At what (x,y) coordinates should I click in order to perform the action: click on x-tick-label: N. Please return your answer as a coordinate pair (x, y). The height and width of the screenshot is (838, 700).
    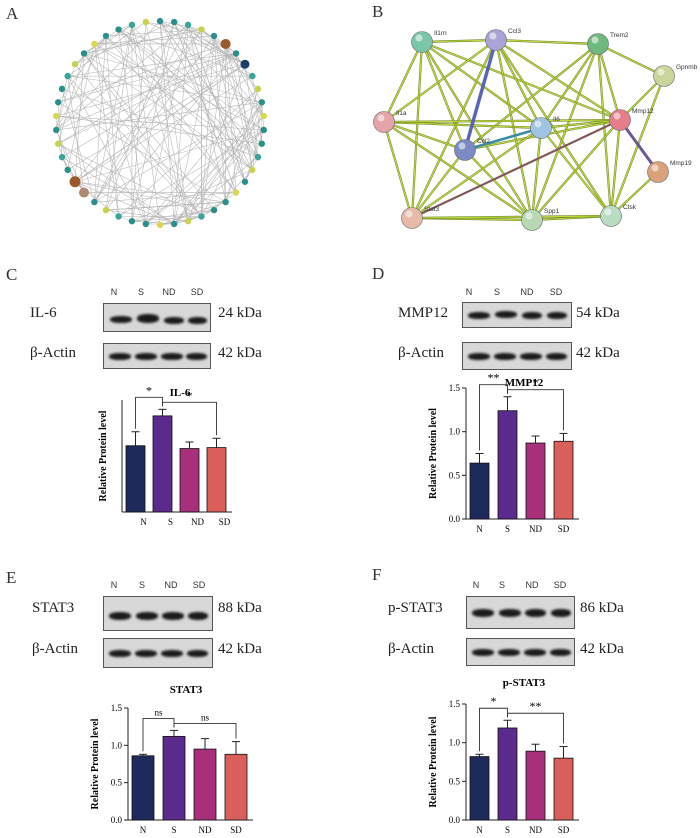
    Looking at the image, I should click on (479, 529).